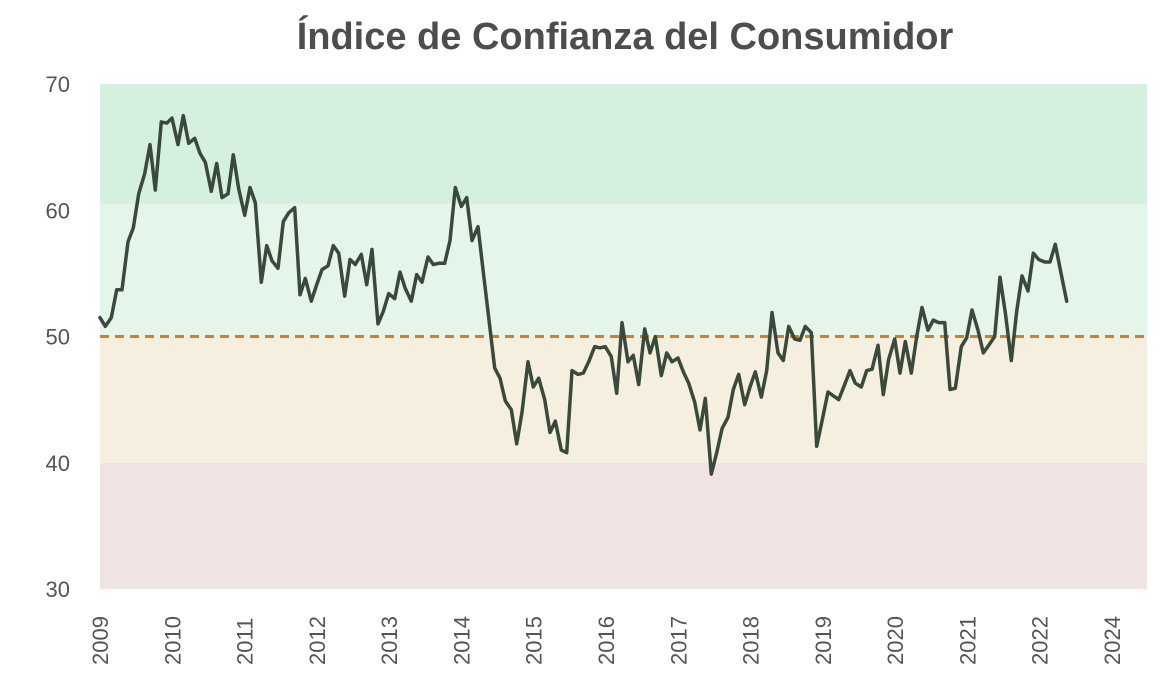 This screenshot has height=681, width=1162. I want to click on x-tick-label: 2009, so click(100, 640).